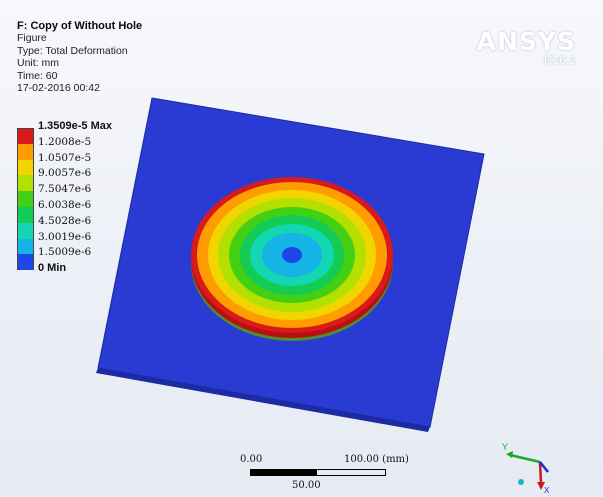  Describe the element at coordinates (505, 447) in the screenshot. I see `triad-y-label: Y` at that location.